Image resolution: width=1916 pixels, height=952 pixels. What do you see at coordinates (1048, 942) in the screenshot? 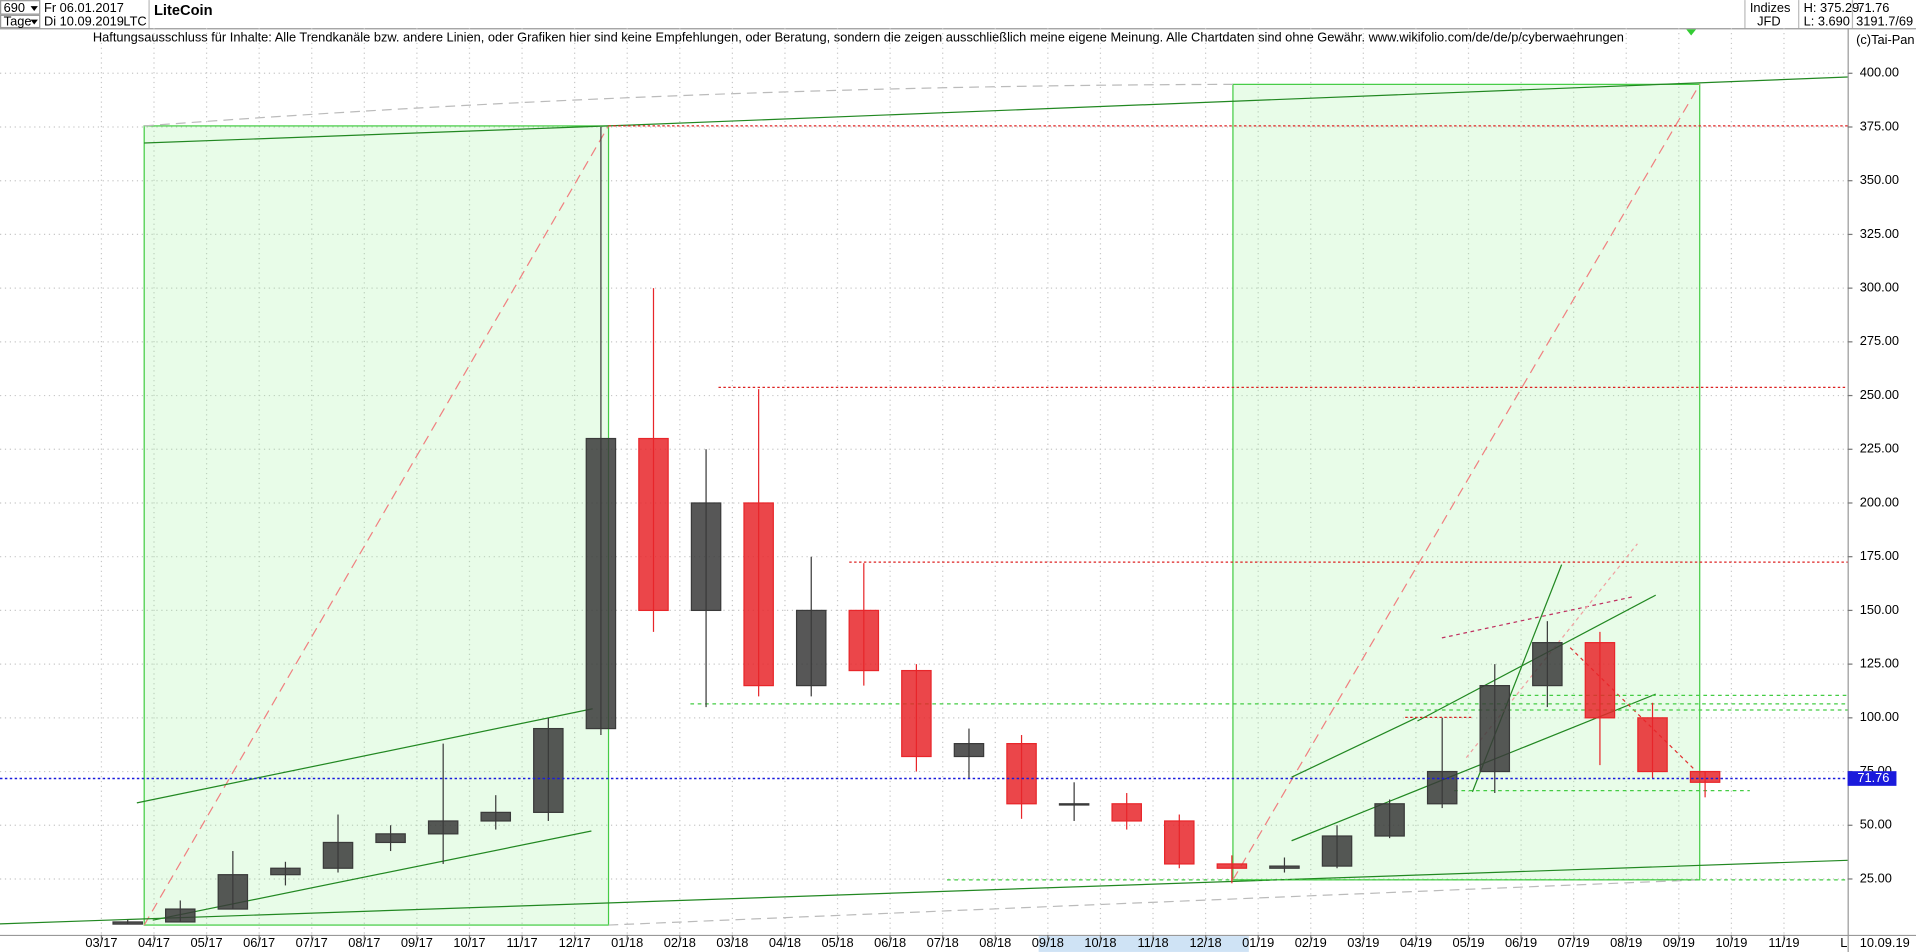
I see `x-tick-label: 09/18` at bounding box center [1048, 942].